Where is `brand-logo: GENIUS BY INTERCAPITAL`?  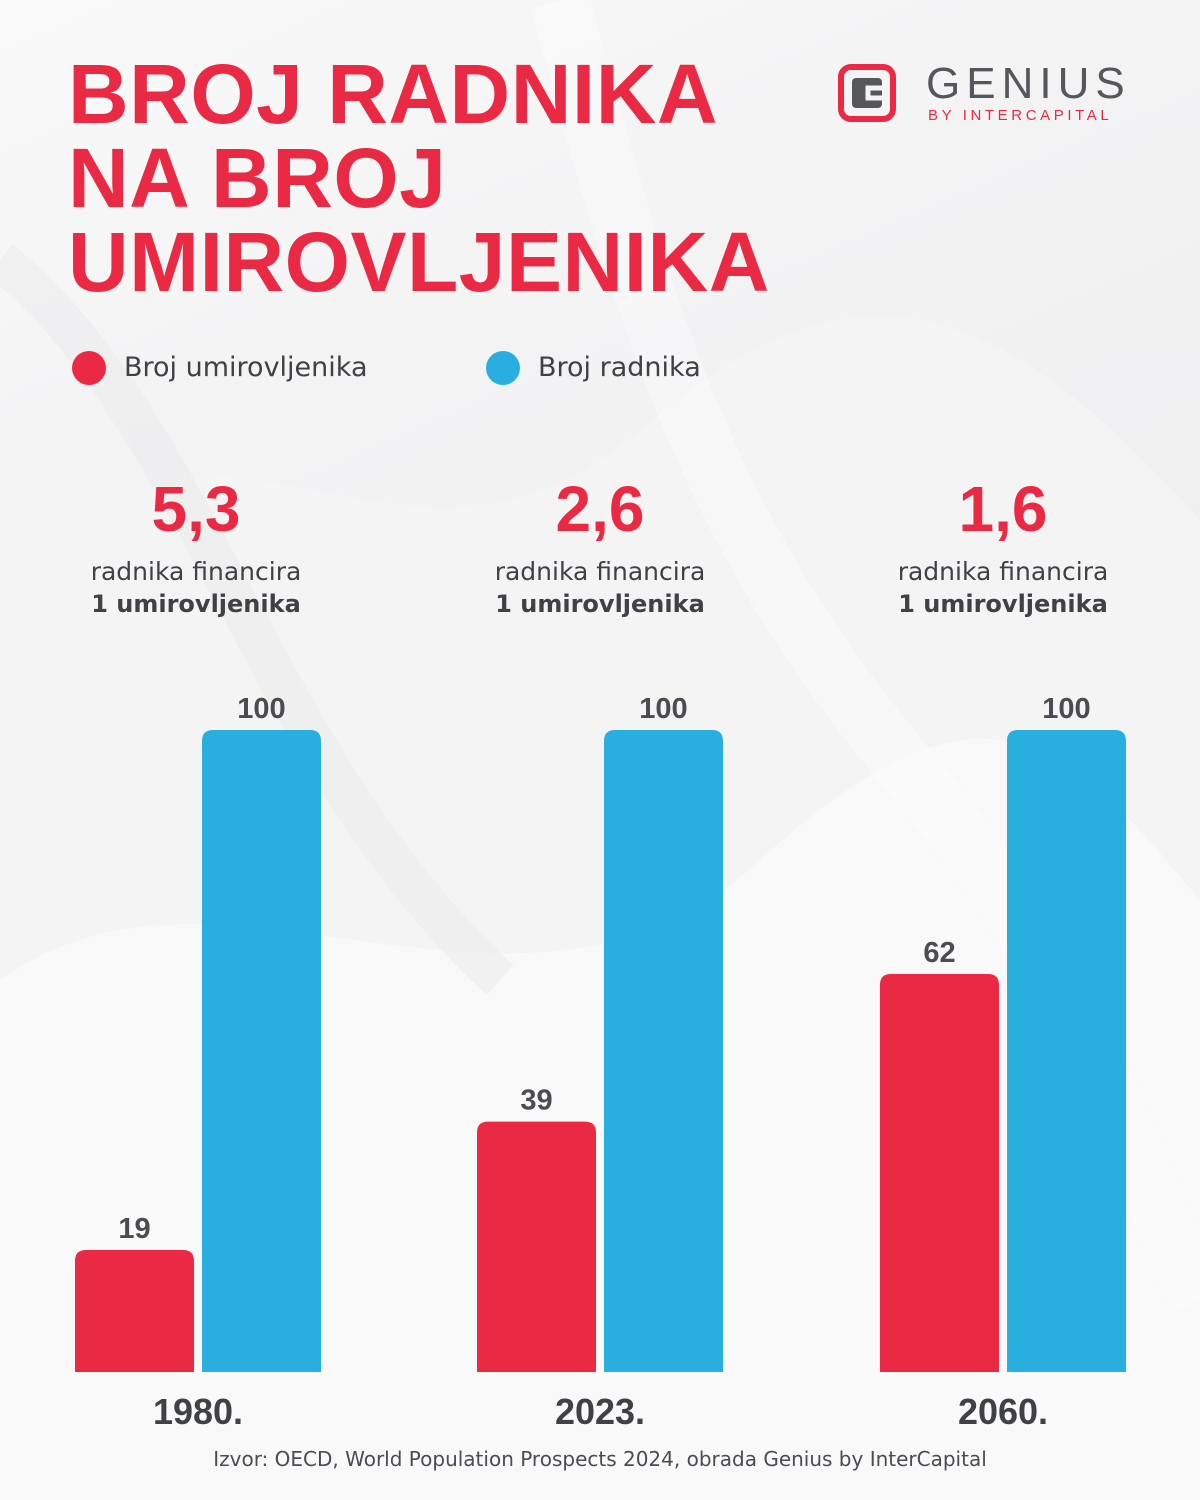
brand-logo: GENIUS BY INTERCAPITAL is located at coordinates (988, 94).